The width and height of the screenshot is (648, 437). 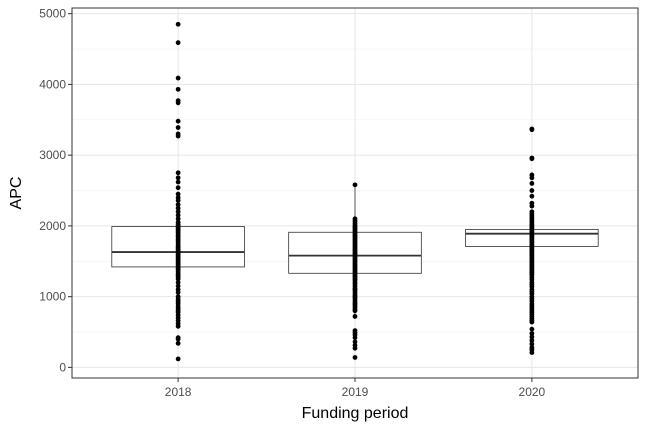 I want to click on x-axis-title: Funding period, so click(x=355, y=413).